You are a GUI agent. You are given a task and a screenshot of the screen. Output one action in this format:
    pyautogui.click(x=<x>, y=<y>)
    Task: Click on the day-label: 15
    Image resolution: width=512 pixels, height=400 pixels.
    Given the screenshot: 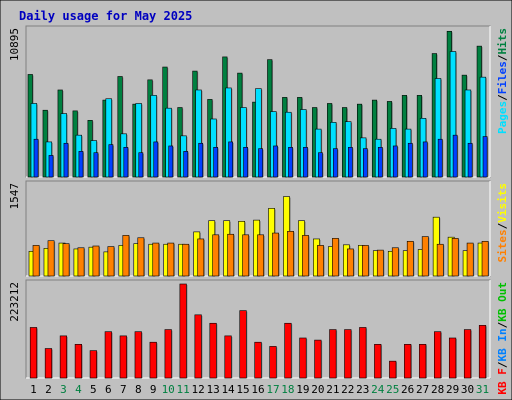 What is the action you would take?
    pyautogui.click(x=242, y=389)
    